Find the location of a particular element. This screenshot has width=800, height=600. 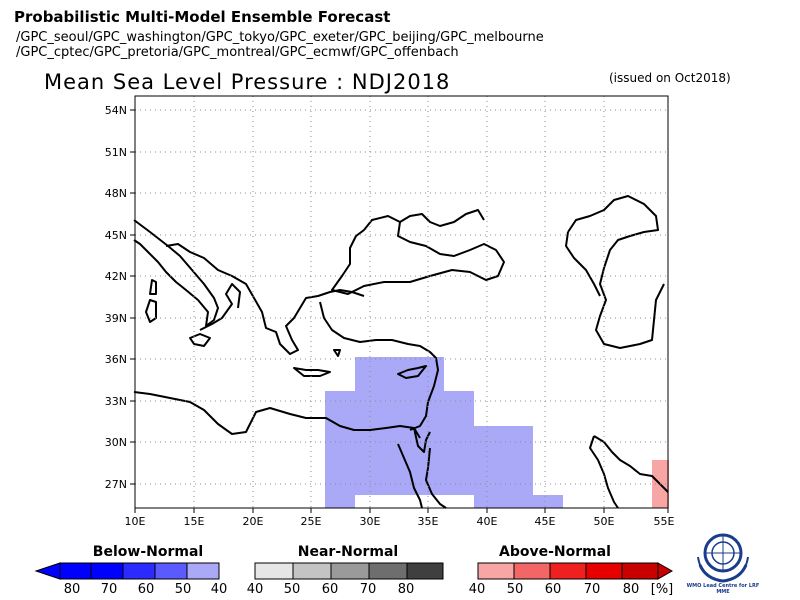

legend-bar-below is located at coordinates (127, 571).